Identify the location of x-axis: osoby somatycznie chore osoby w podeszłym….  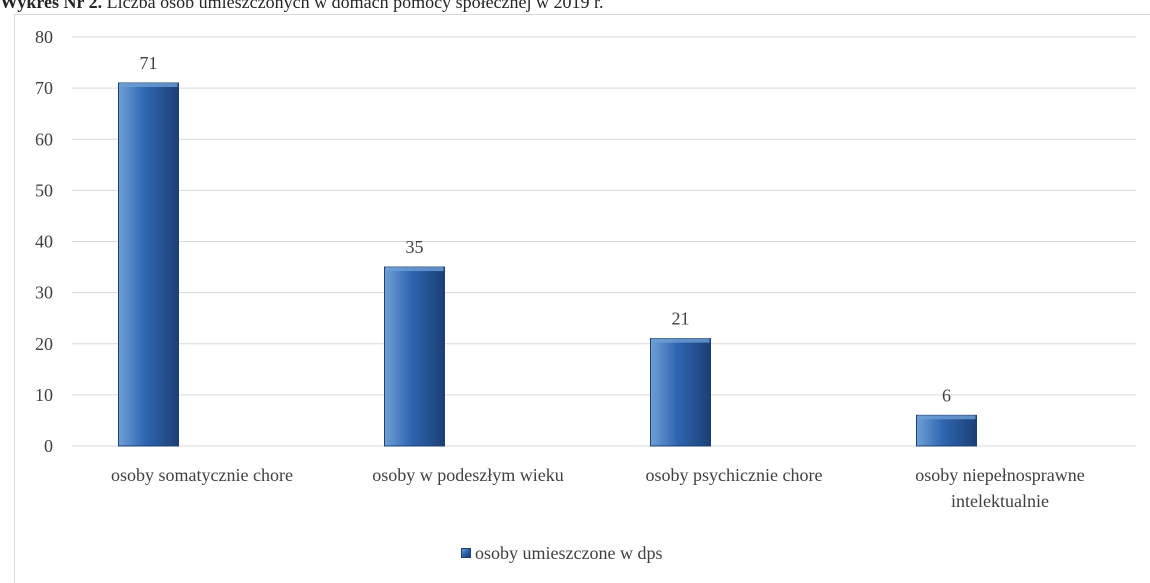
(598, 488).